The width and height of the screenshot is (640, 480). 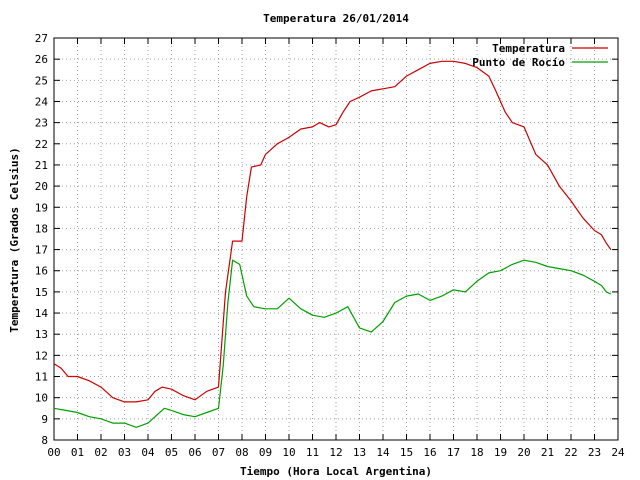 What do you see at coordinates (476, 452) in the screenshot?
I see `x-tick-label: 18` at bounding box center [476, 452].